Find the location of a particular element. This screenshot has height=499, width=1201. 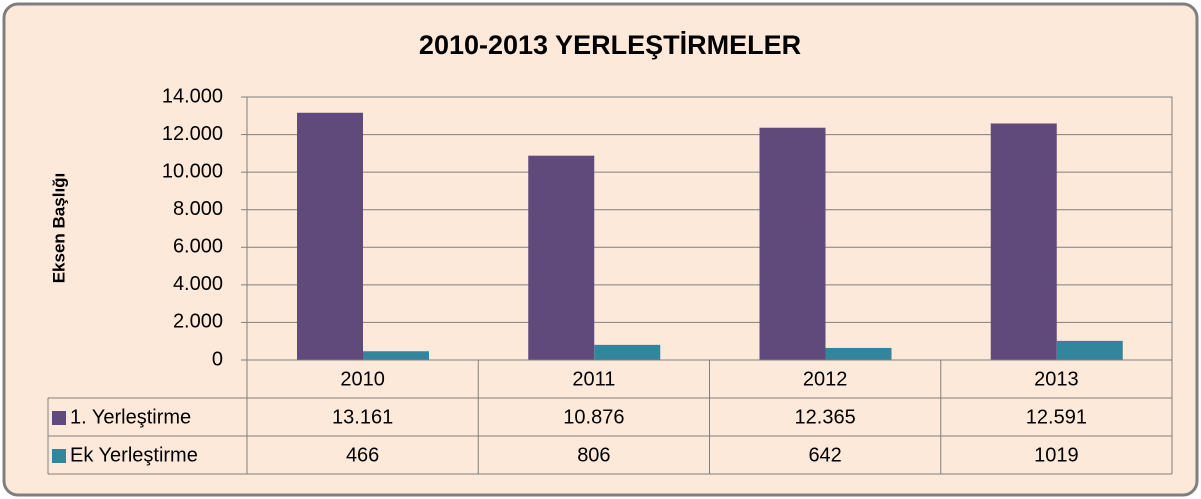

y-tick-label: 0 is located at coordinates (217, 359).